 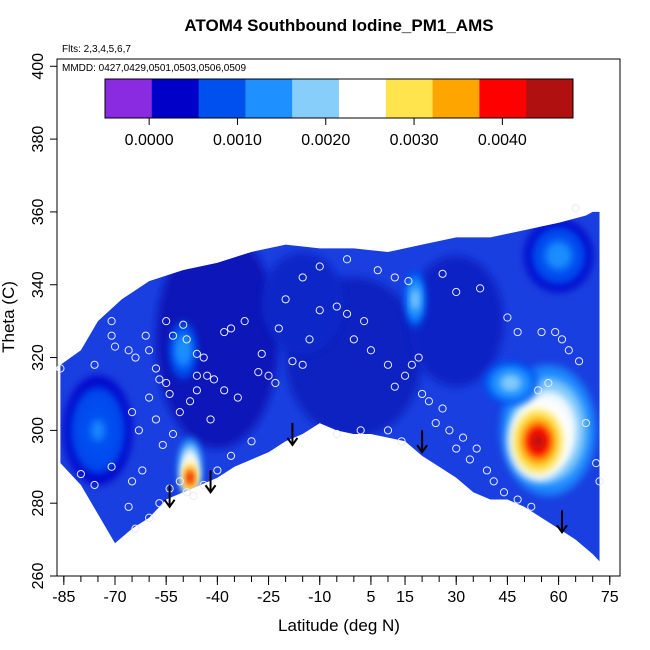 What do you see at coordinates (414, 140) in the screenshot?
I see `colorbar-tick-label: 0.0030` at bounding box center [414, 140].